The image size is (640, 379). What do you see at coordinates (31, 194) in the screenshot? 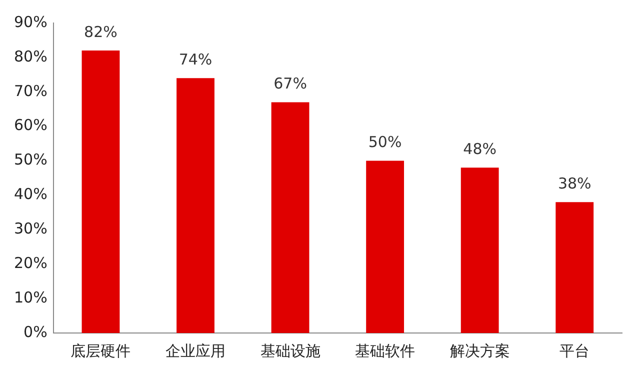
I see `y-tick-label: 40%` at bounding box center [31, 194].